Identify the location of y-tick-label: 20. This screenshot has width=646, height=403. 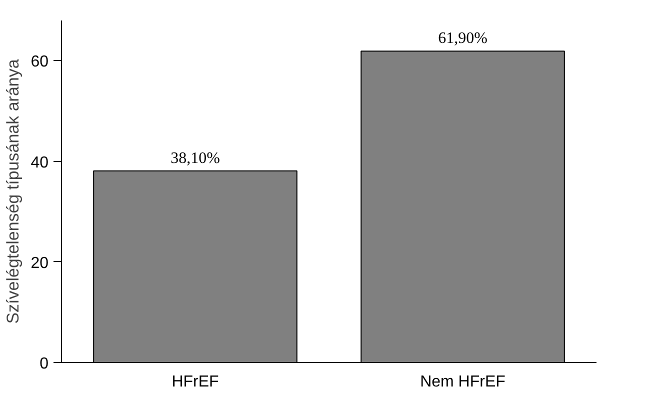
(39, 263).